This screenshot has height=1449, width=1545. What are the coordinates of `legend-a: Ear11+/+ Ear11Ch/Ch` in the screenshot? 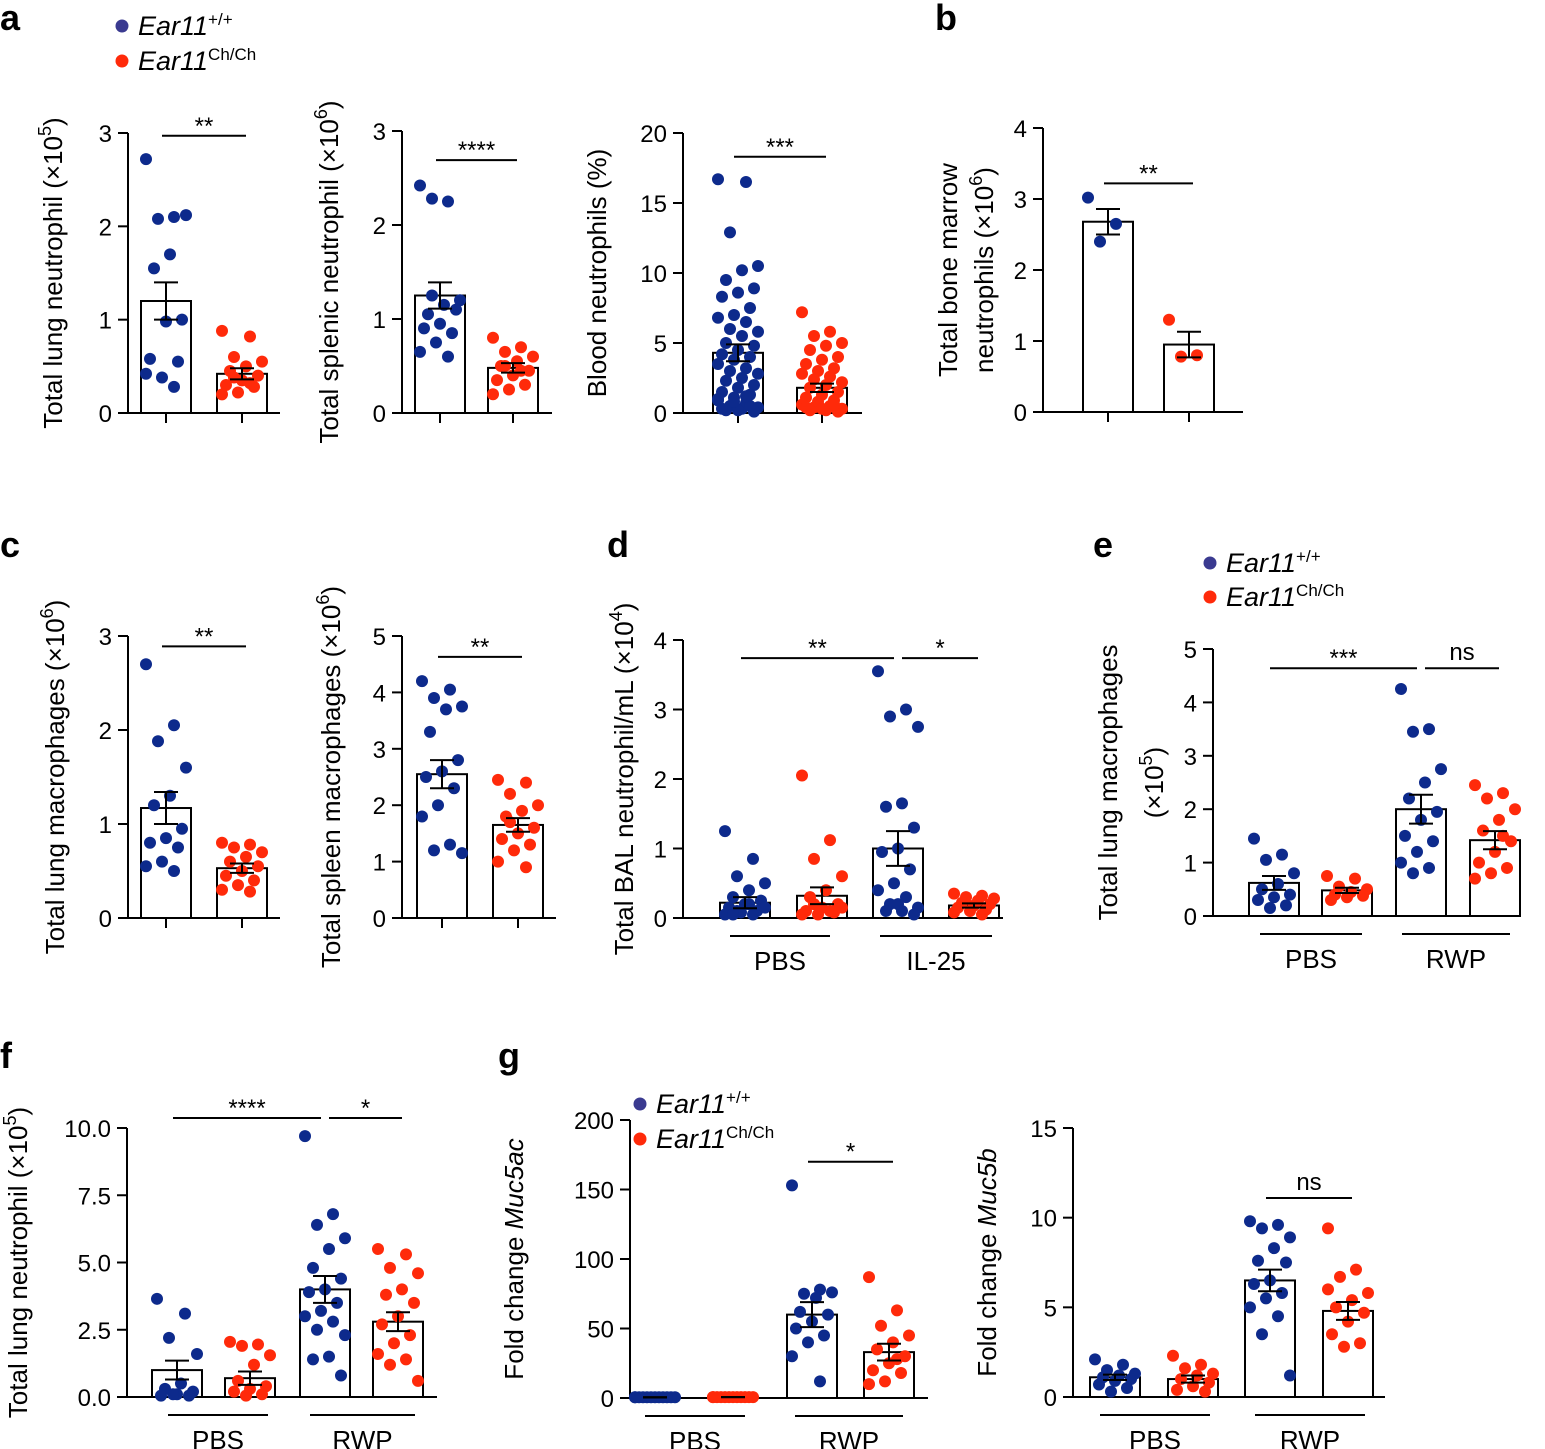 It's located at (185, 43).